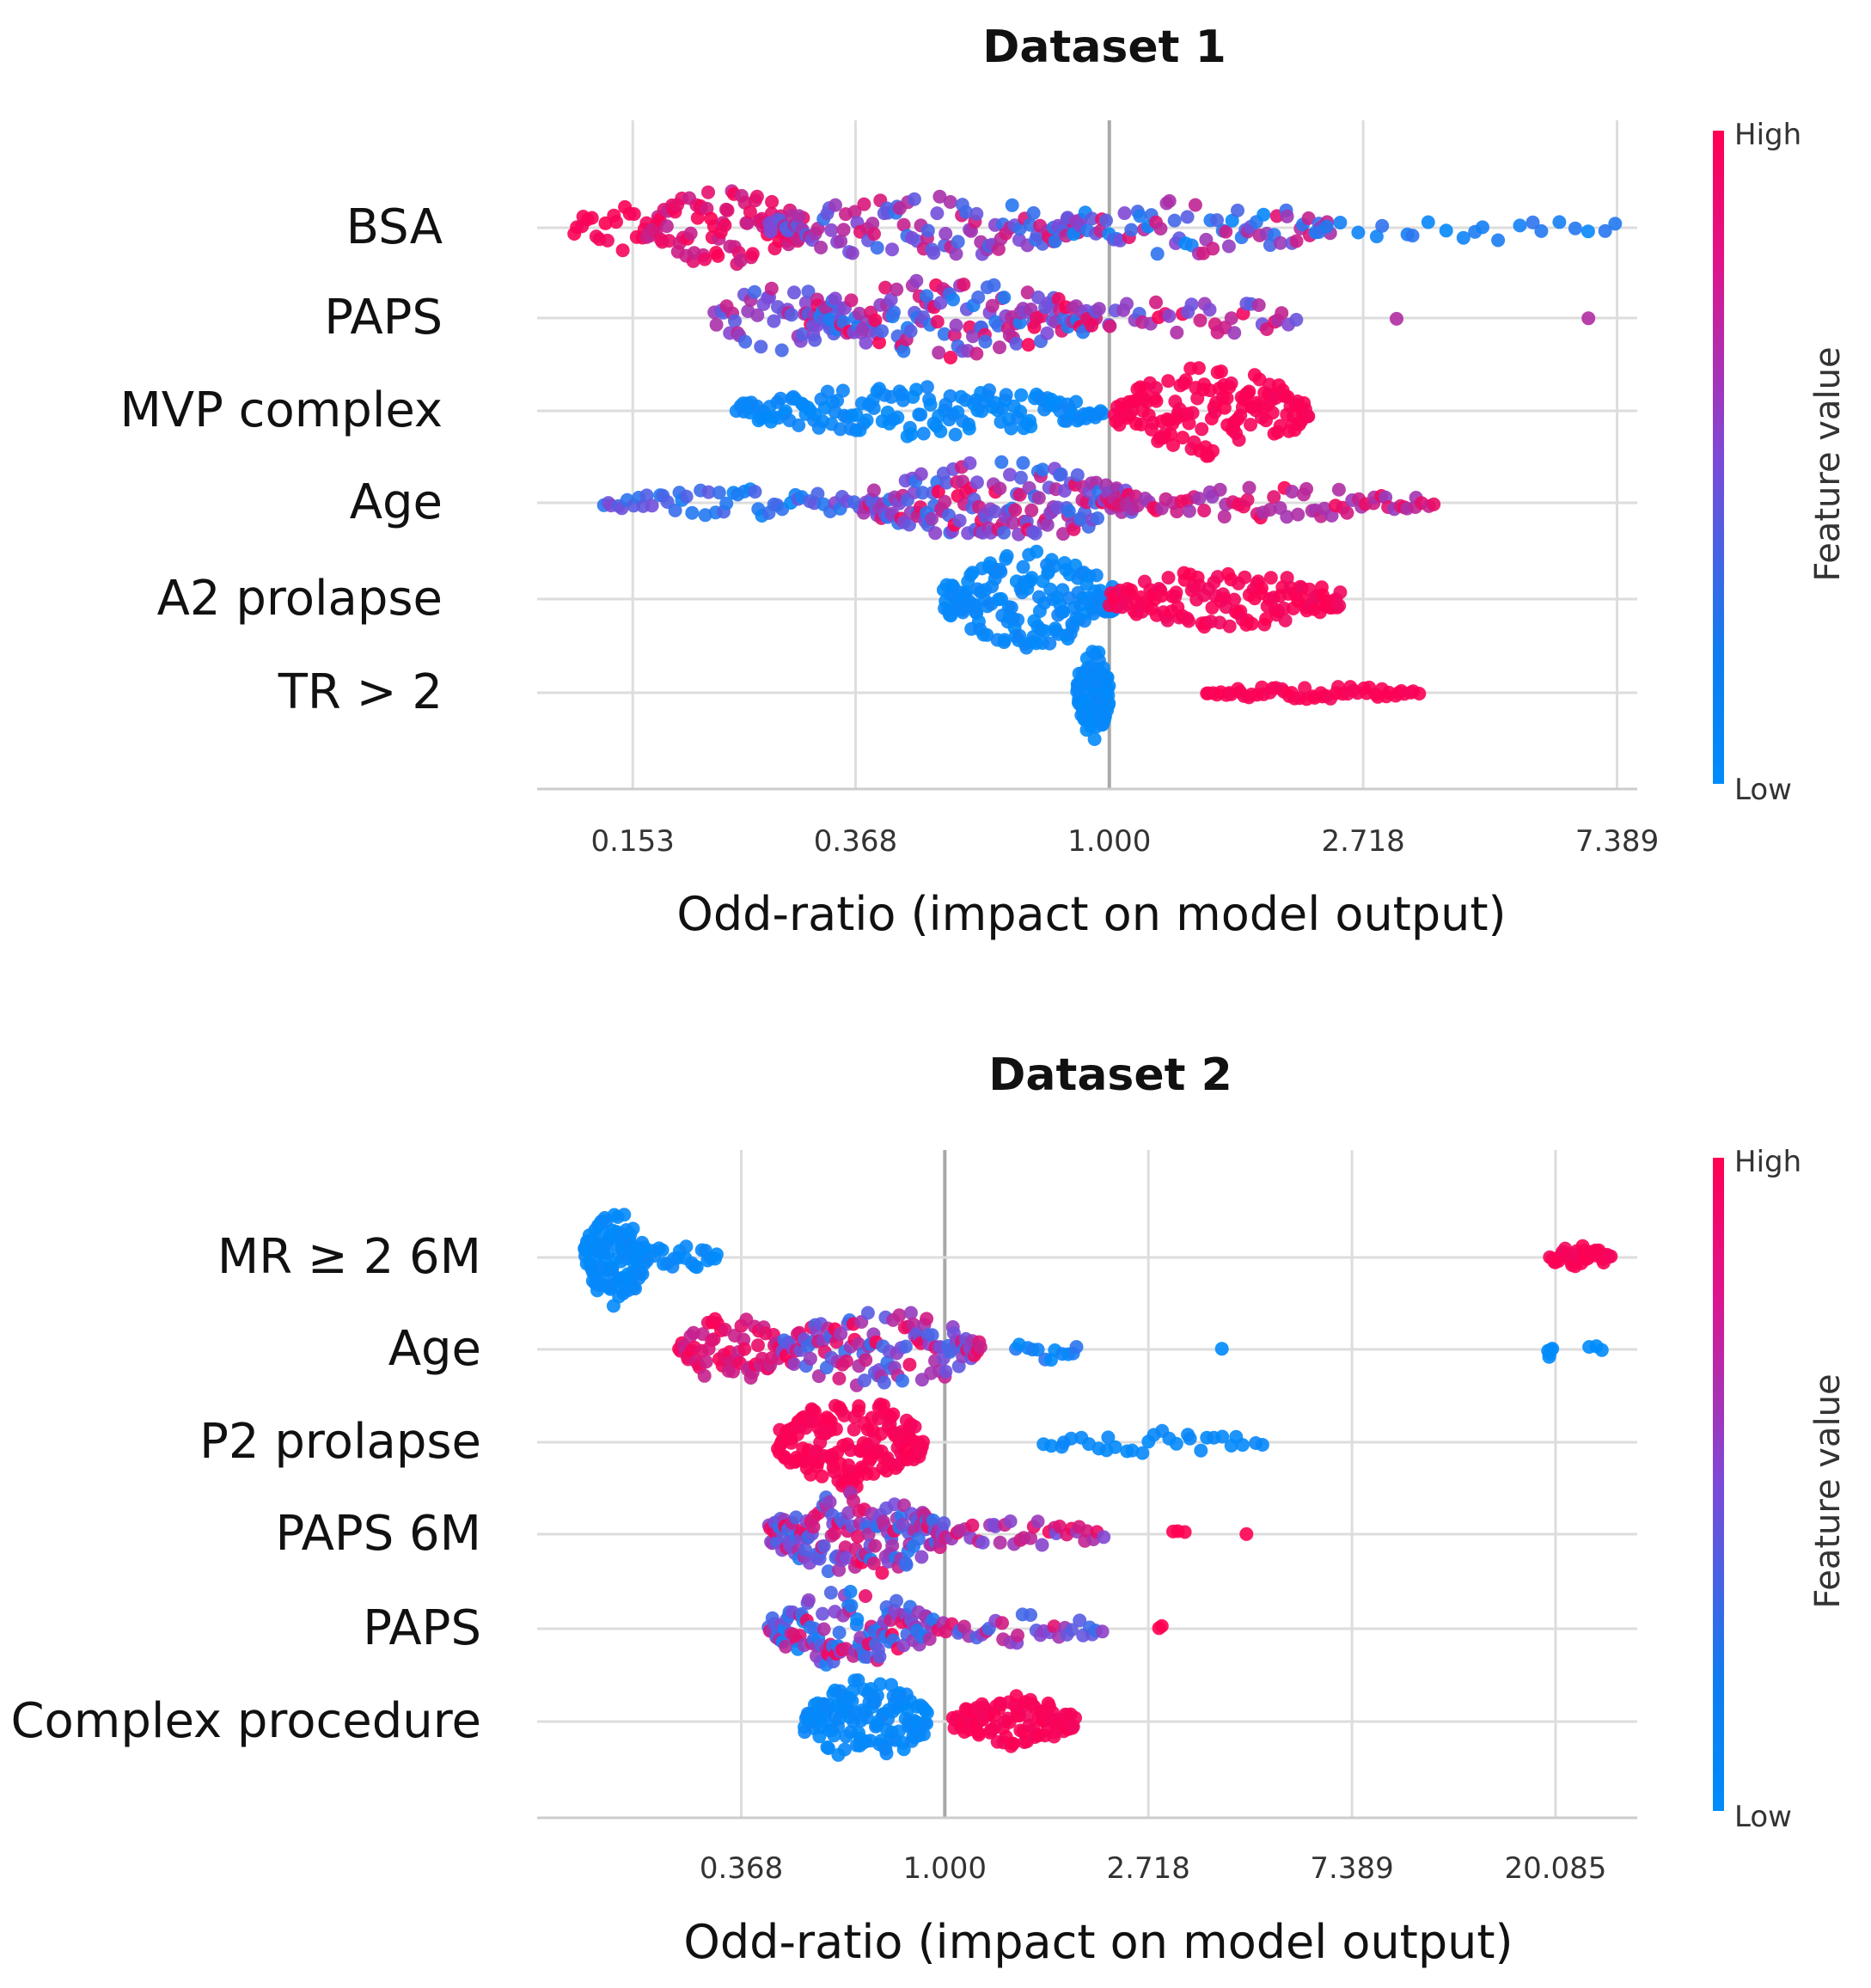 The width and height of the screenshot is (1871, 1988). I want to click on feature-label: P2 prolapse, so click(340, 1442).